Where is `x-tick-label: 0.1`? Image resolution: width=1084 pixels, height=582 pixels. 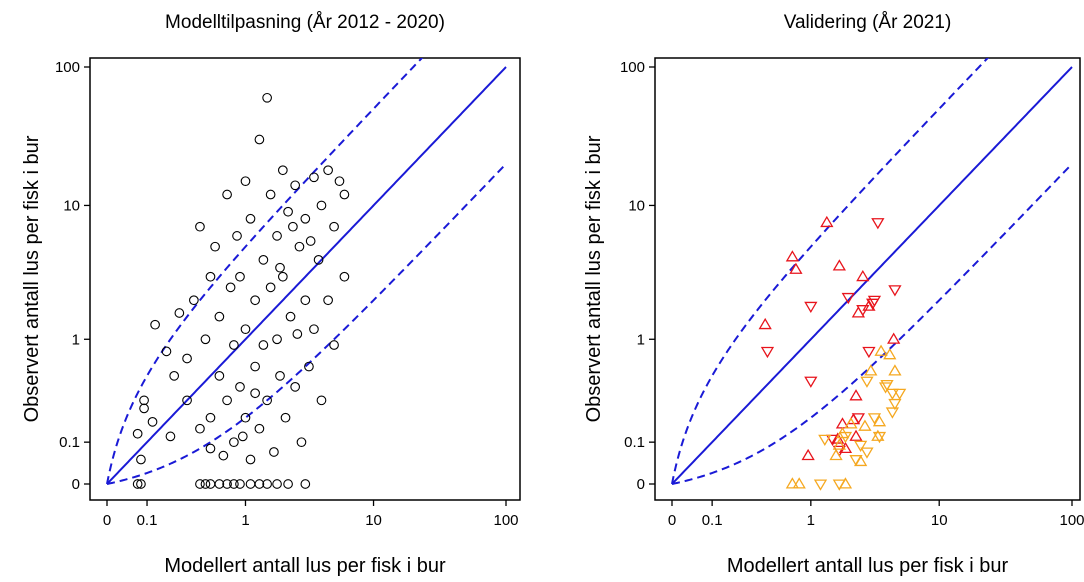 x-tick-label: 0.1 is located at coordinates (147, 520).